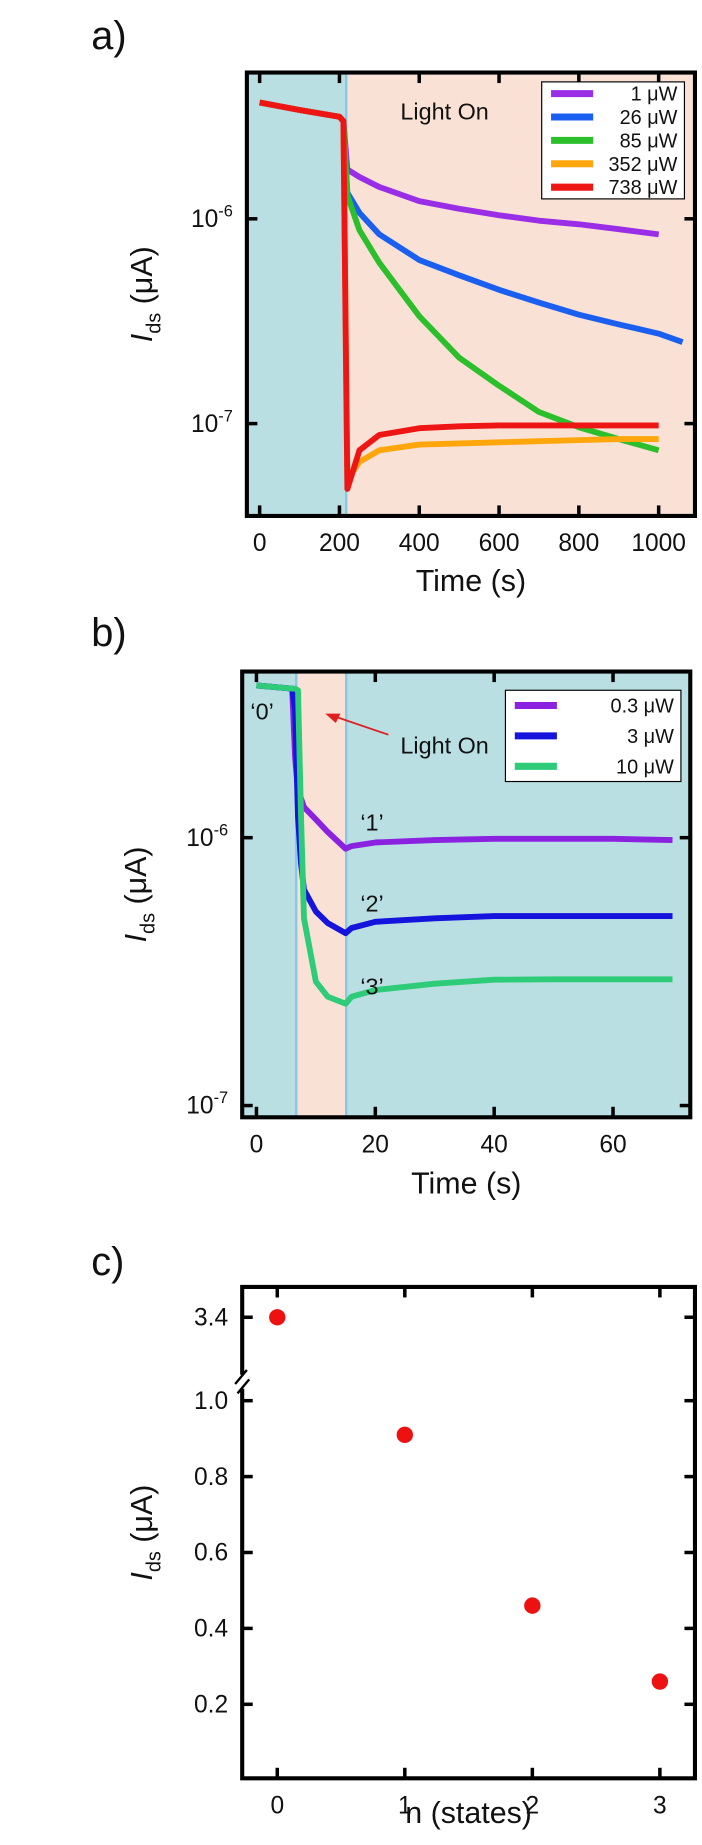 The image size is (702, 1845). I want to click on x-tick-label: 2, so click(533, 1805).